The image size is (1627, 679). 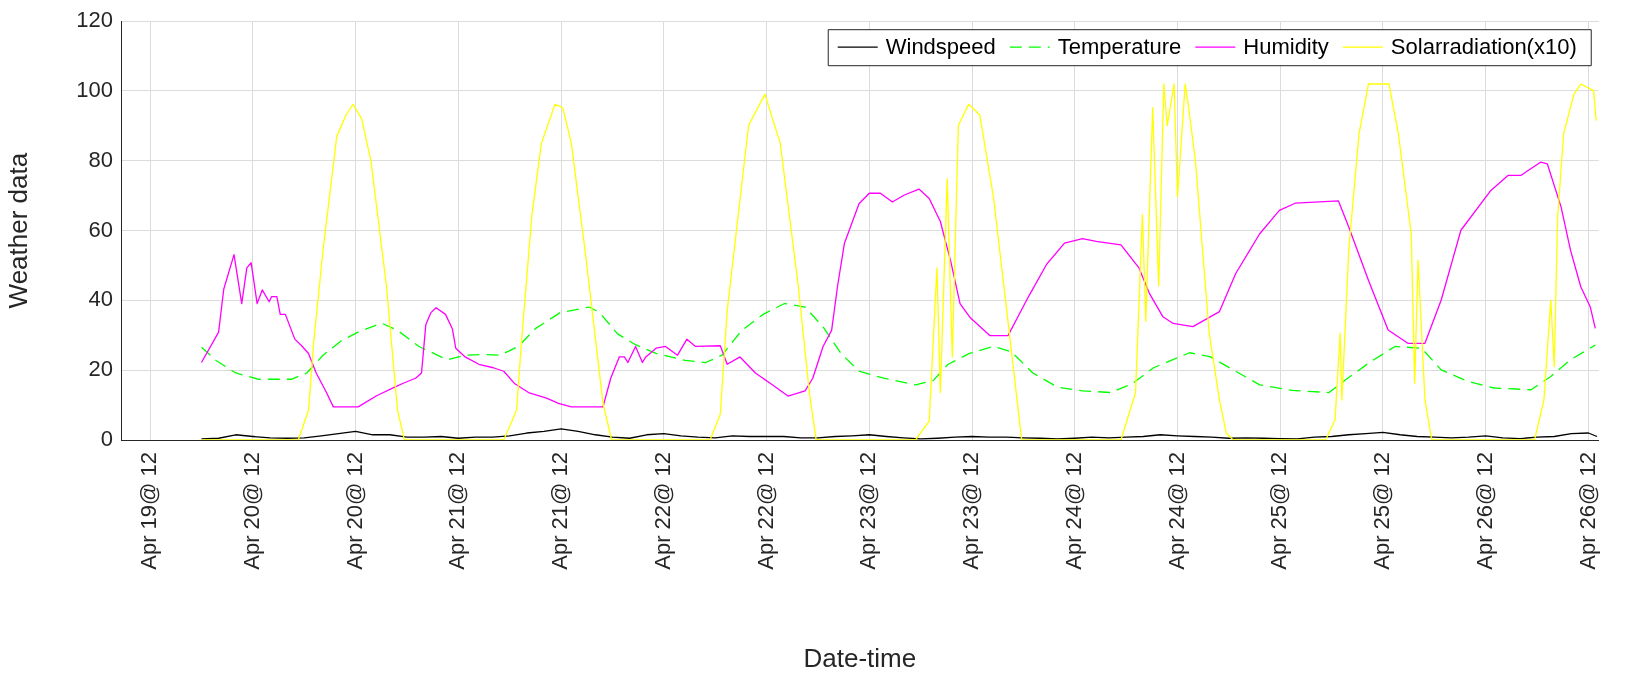 I want to click on legend-label: Windspeed, so click(x=940, y=47).